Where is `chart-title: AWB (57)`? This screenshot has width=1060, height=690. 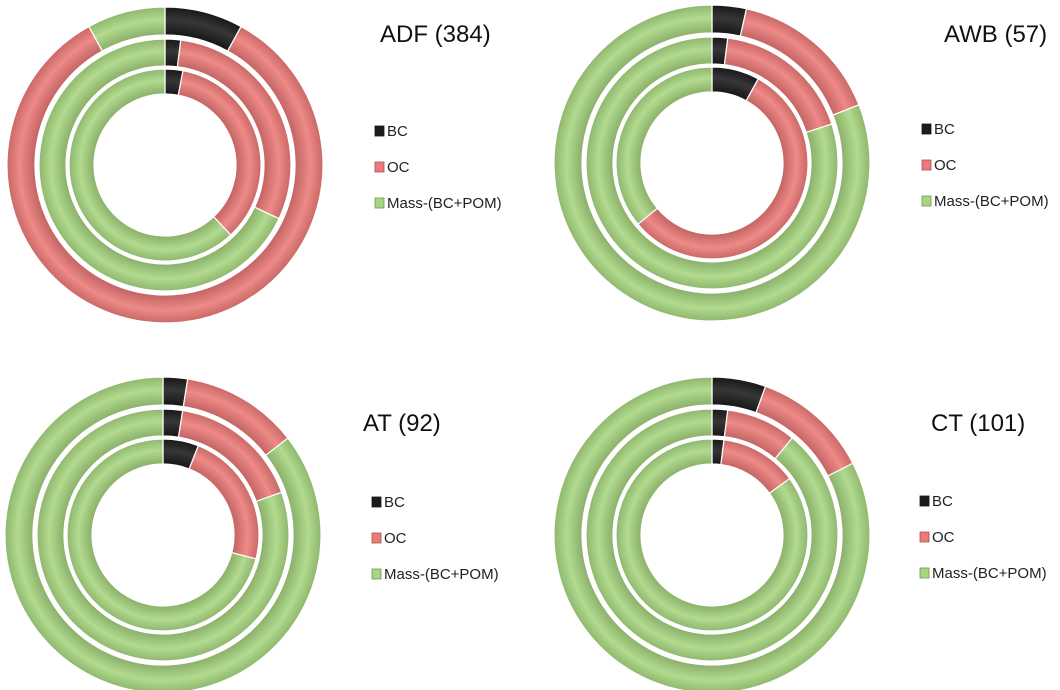 chart-title: AWB (57) is located at coordinates (995, 34).